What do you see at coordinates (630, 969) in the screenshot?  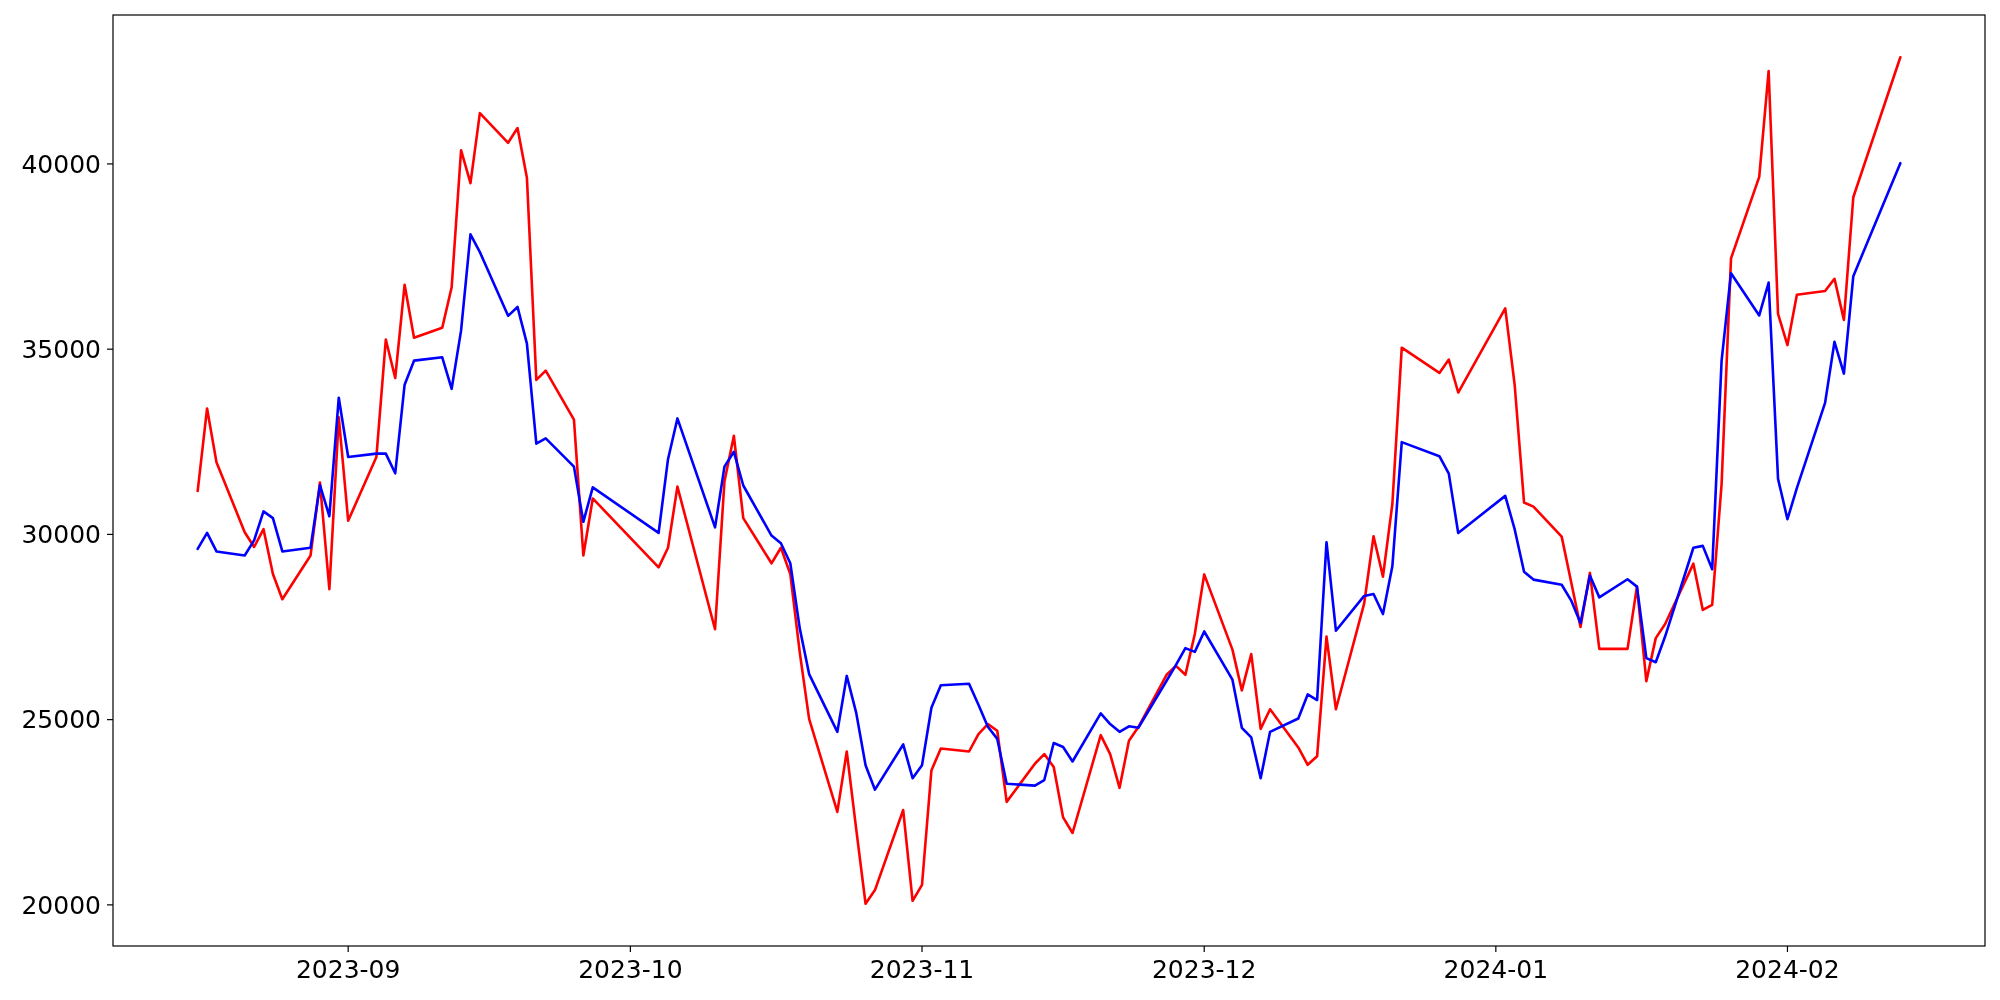 I see `x-tick-label: 2023-10` at bounding box center [630, 969].